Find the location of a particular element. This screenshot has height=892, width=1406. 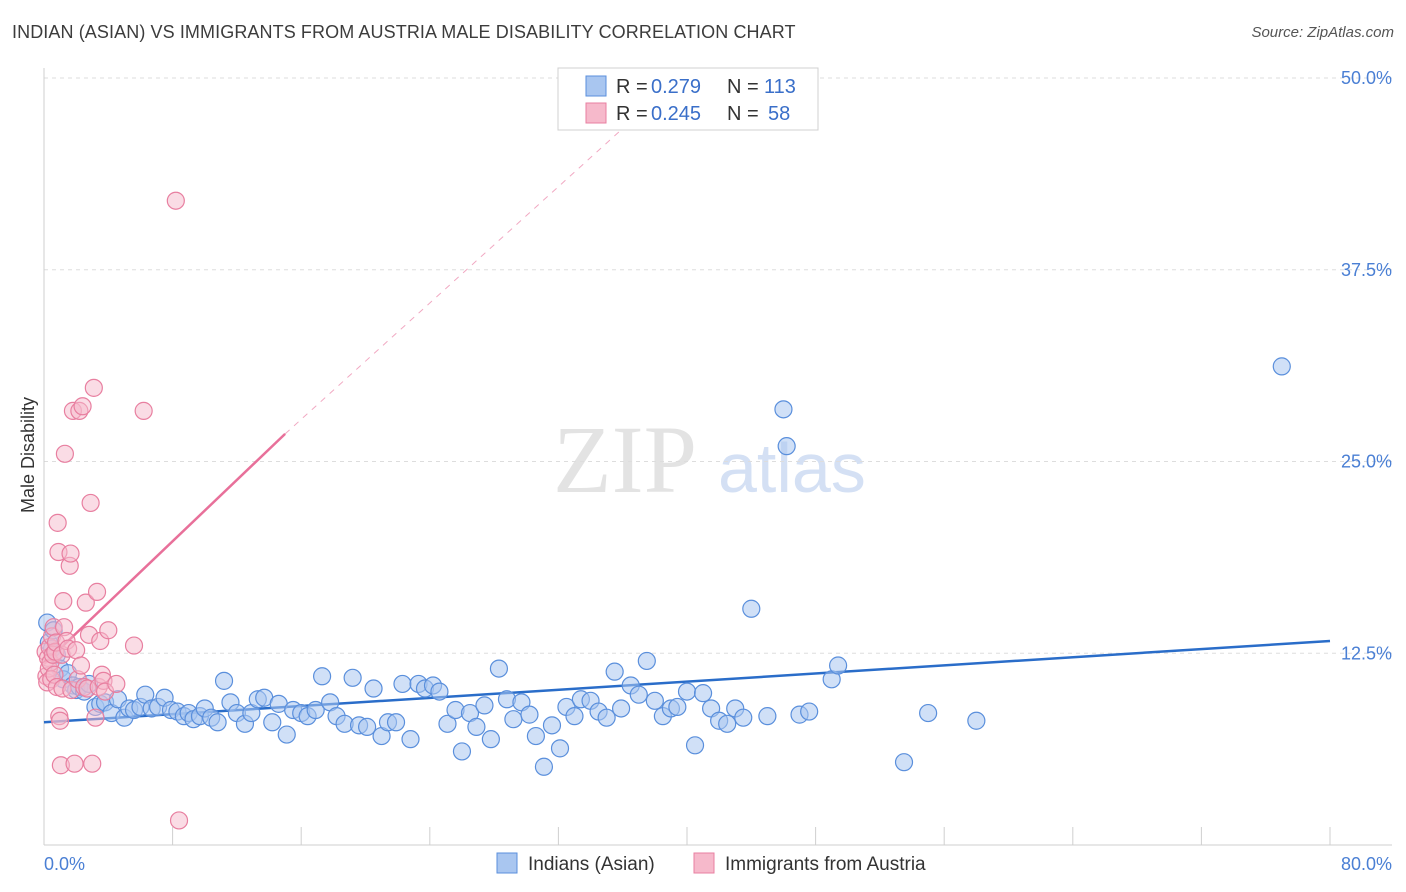

y-axis-title: Male Disability is located at coordinates (28, 455).